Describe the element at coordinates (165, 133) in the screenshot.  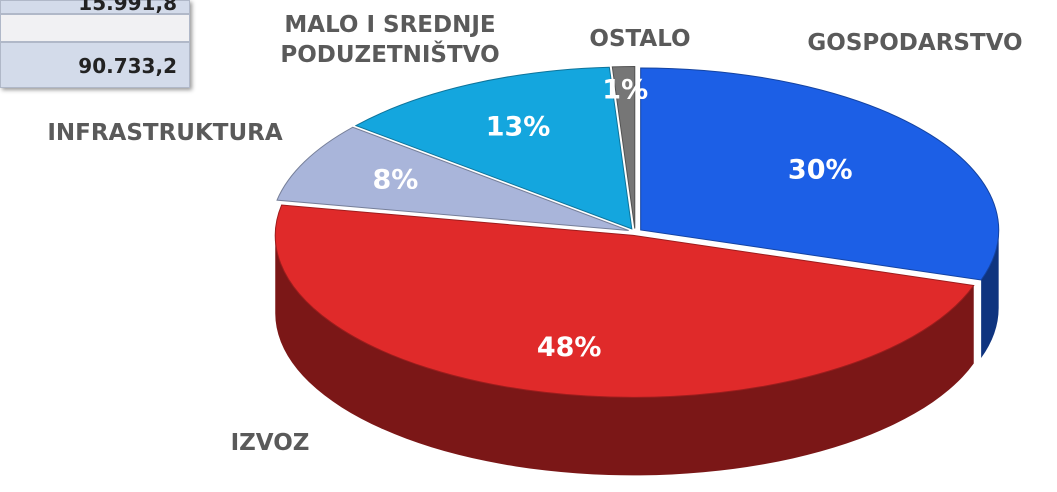
I see `category-label: INFRASTRUKTURA` at that location.